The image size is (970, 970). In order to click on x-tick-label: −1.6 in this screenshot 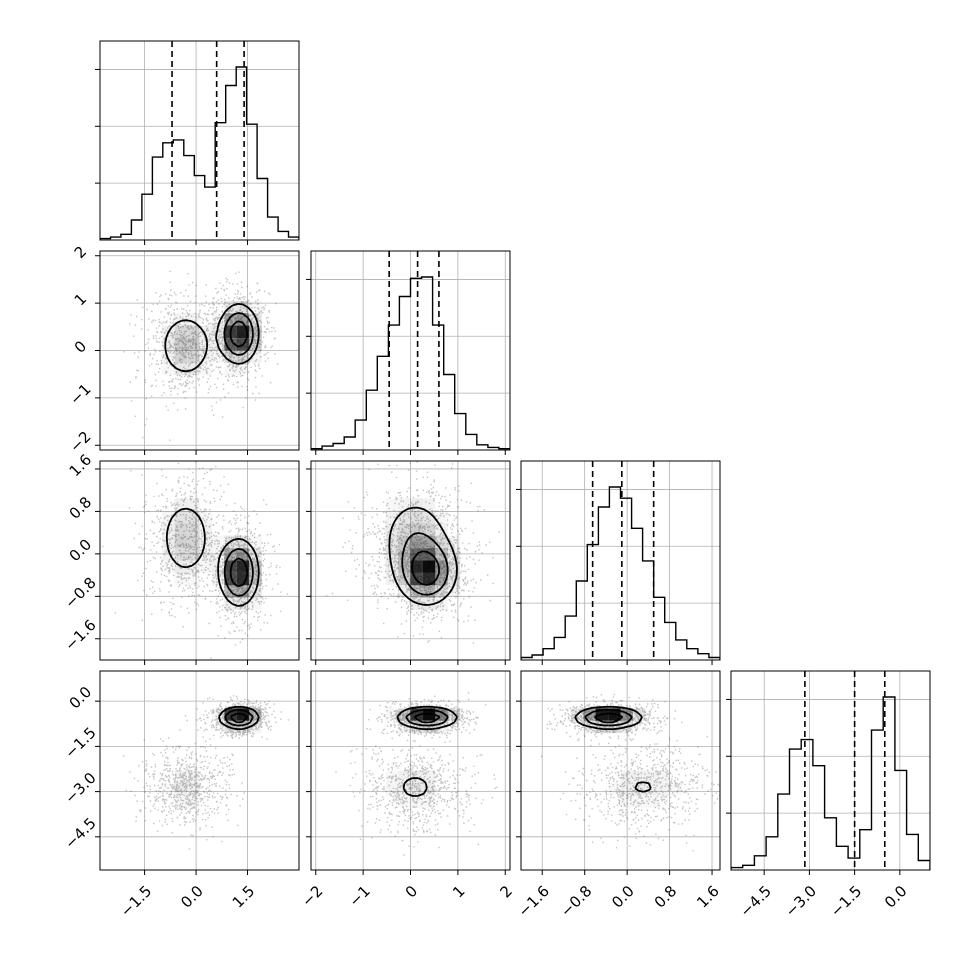, I will do `click(533, 901)`.